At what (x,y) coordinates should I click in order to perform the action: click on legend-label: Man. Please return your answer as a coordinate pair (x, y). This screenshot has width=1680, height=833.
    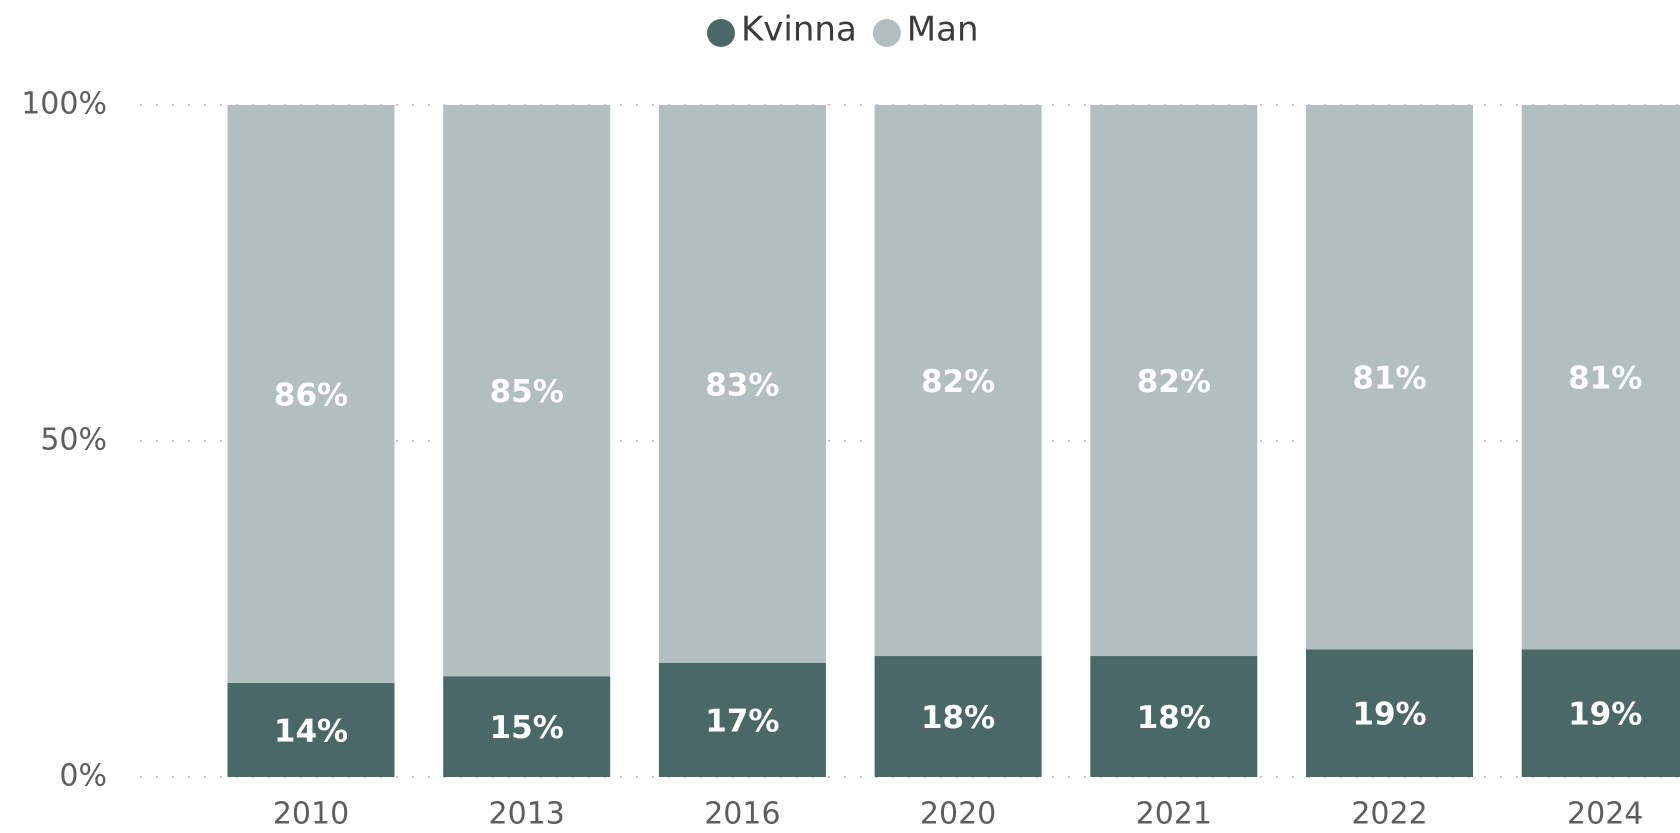
    Looking at the image, I should click on (943, 30).